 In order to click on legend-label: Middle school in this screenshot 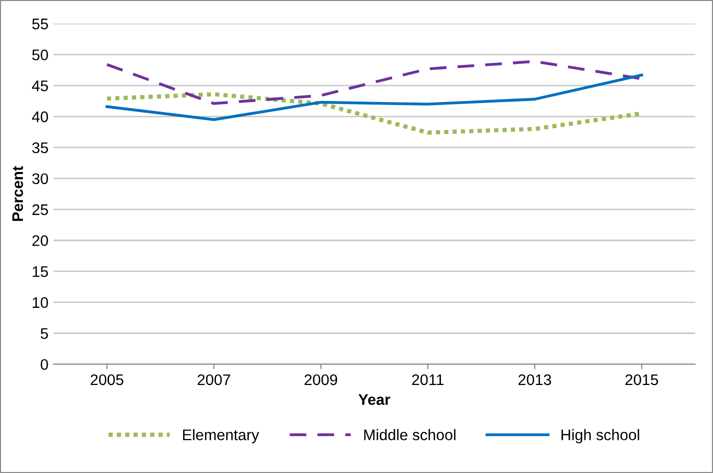, I will do `click(410, 434)`.